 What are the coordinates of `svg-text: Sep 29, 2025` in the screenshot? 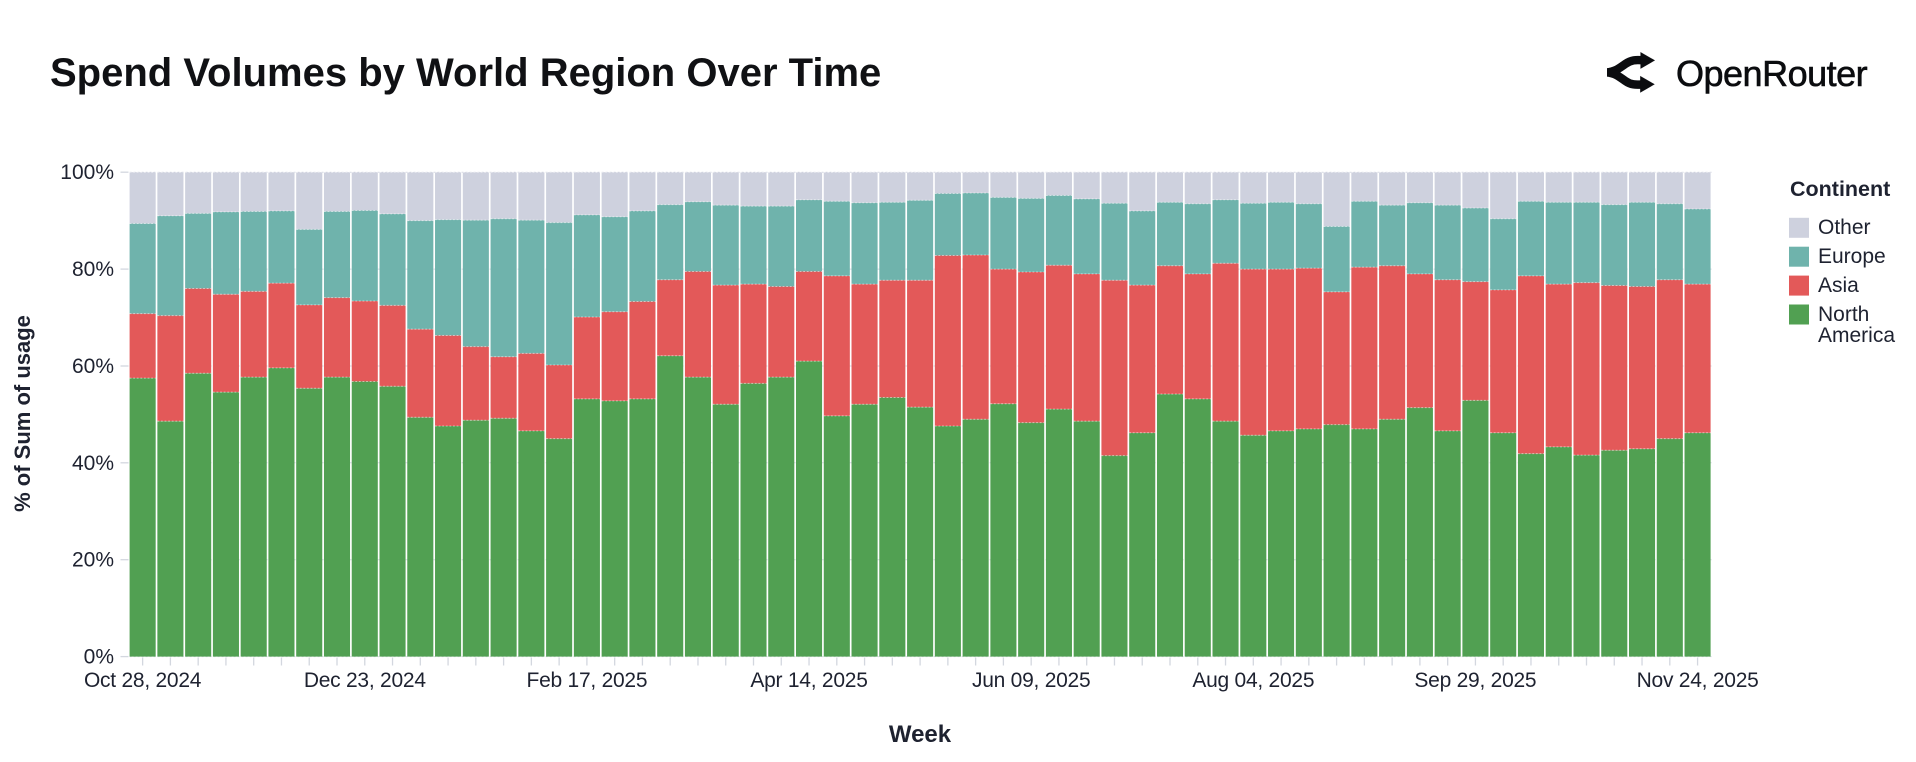 It's located at (1475, 680).